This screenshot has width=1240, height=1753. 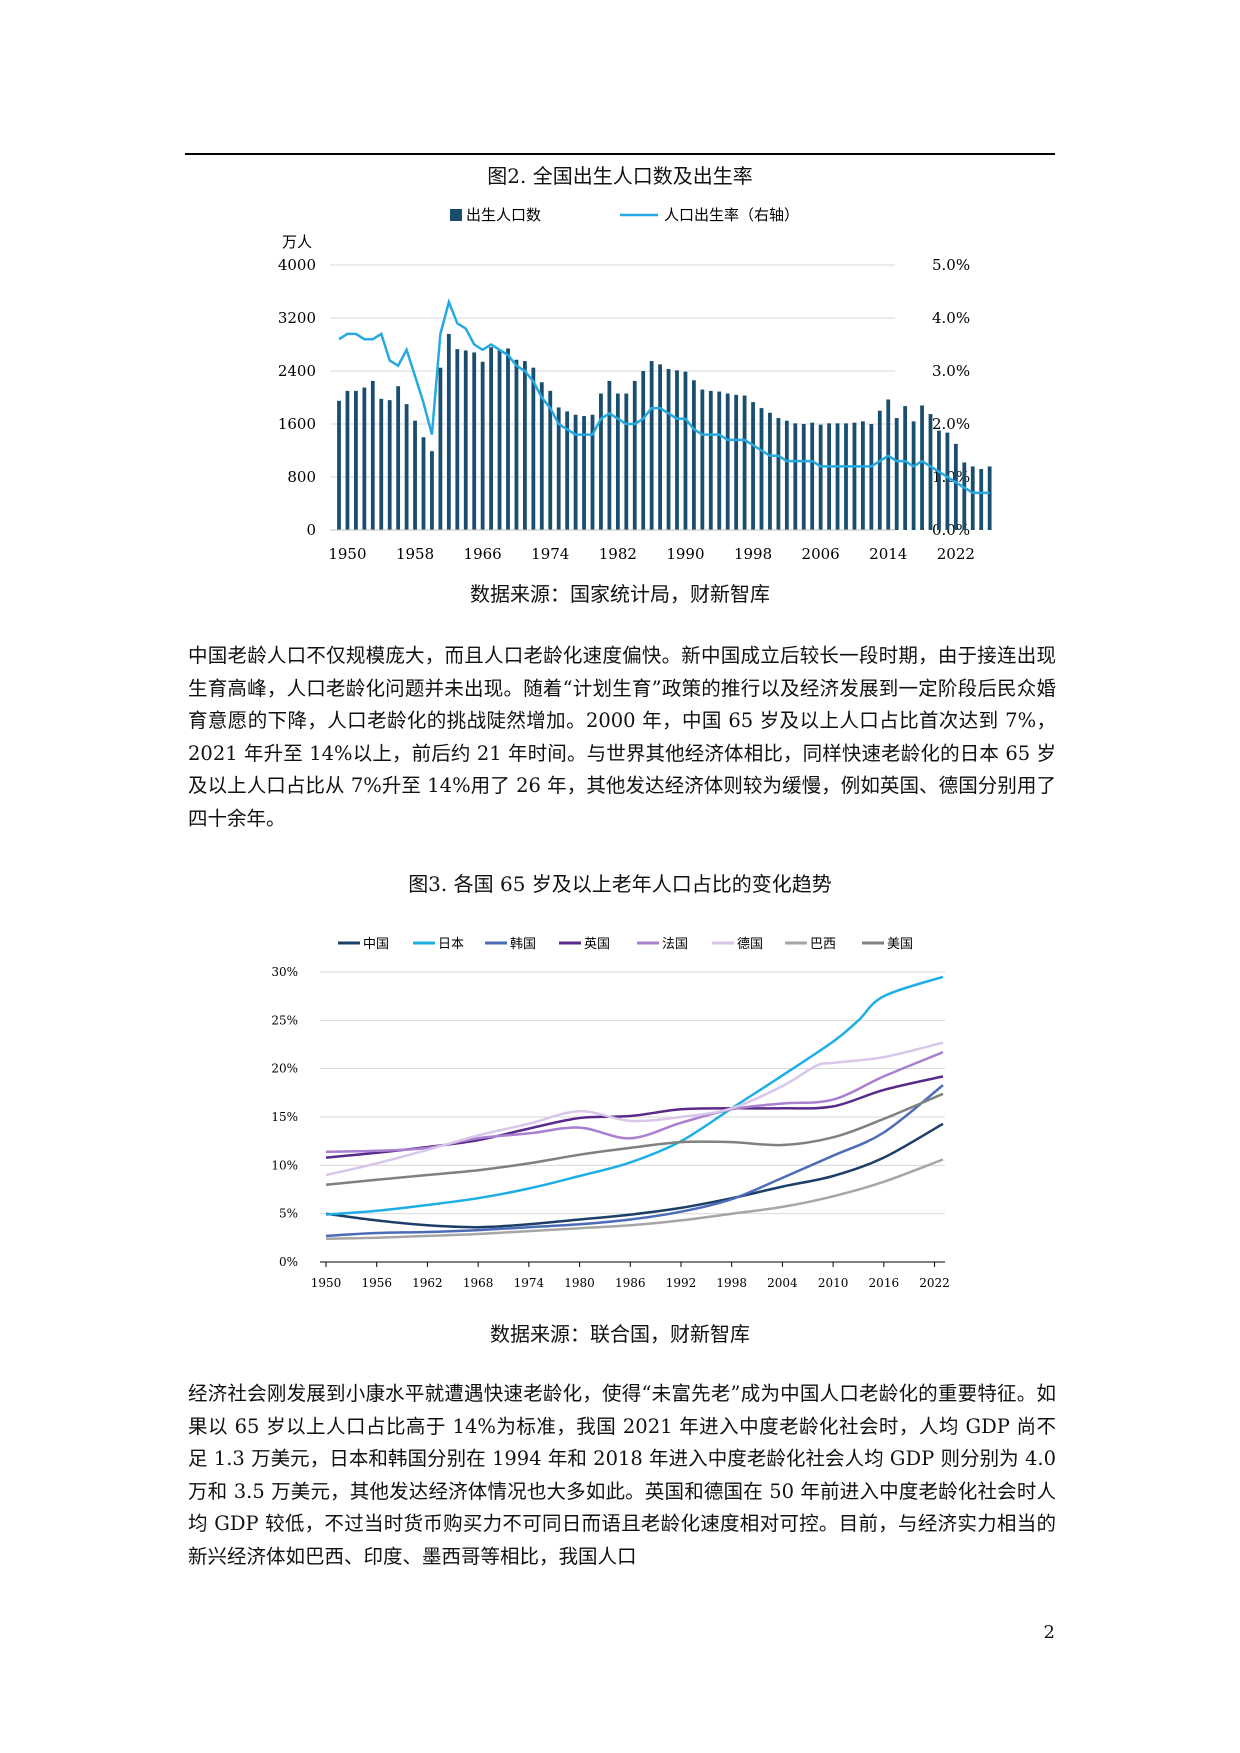 I want to click on right-tick-label: 0.0%, so click(x=951, y=530).